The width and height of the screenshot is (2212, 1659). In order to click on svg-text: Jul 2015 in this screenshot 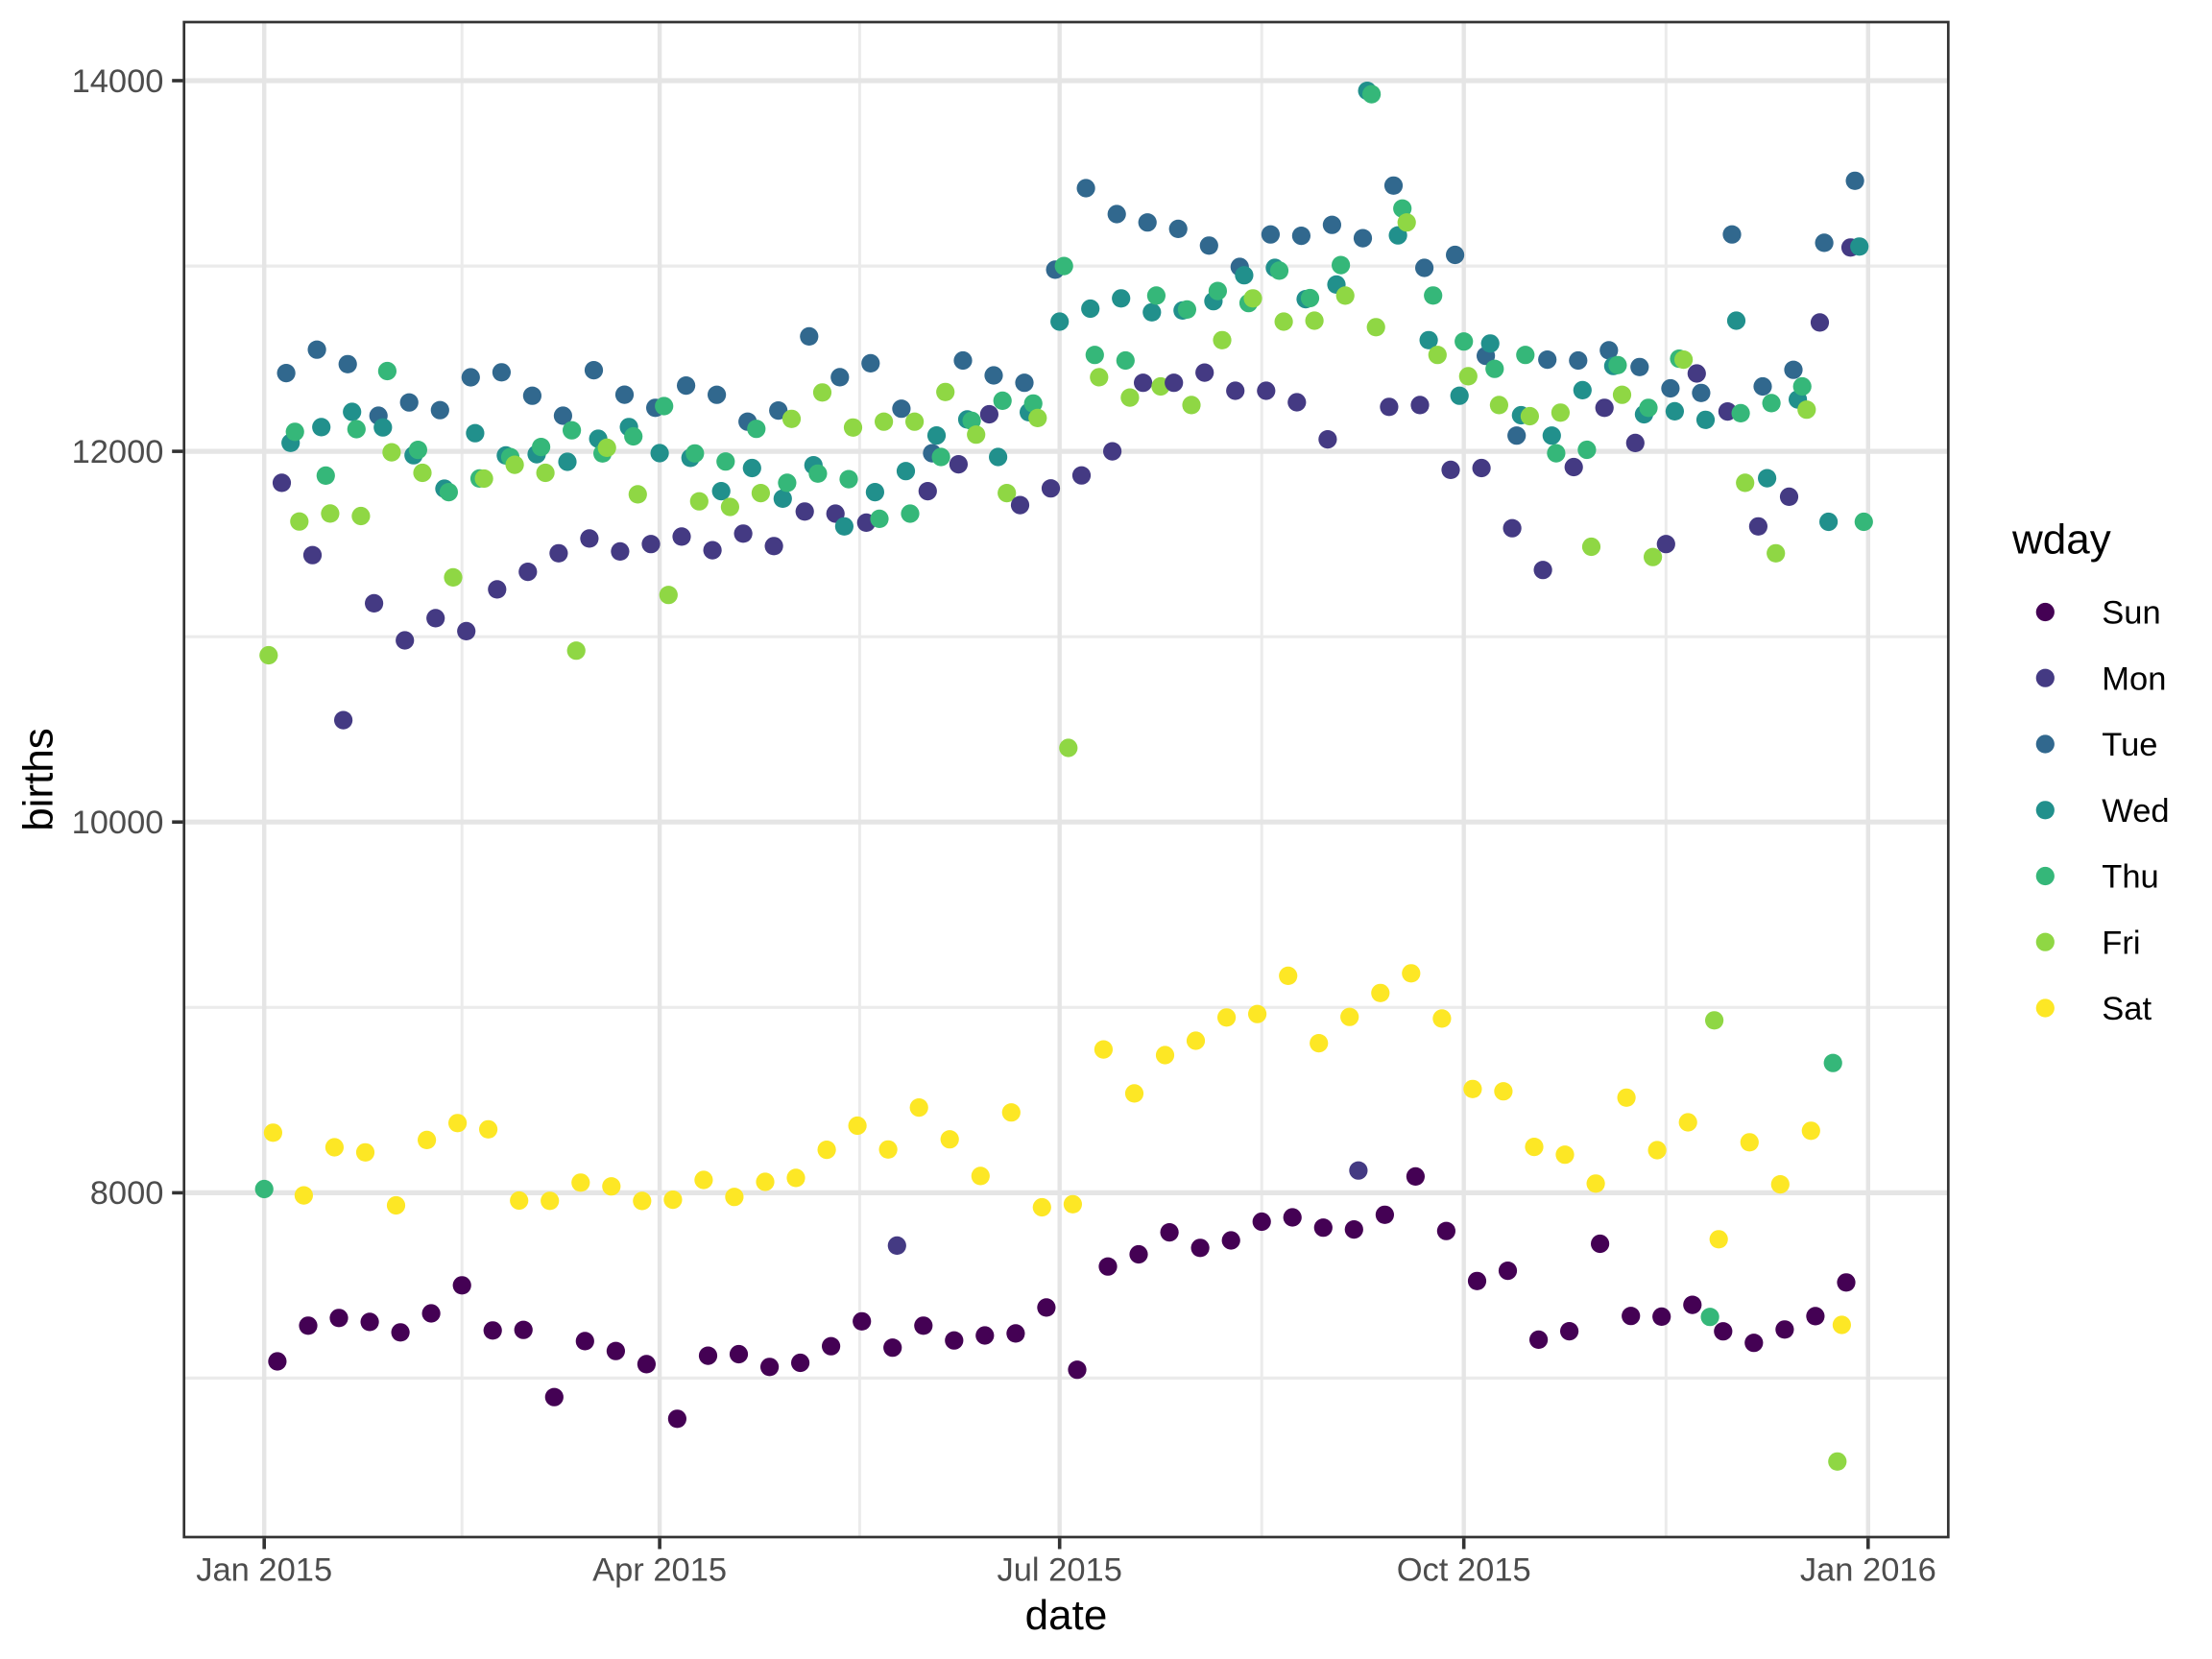, I will do `click(1059, 1570)`.